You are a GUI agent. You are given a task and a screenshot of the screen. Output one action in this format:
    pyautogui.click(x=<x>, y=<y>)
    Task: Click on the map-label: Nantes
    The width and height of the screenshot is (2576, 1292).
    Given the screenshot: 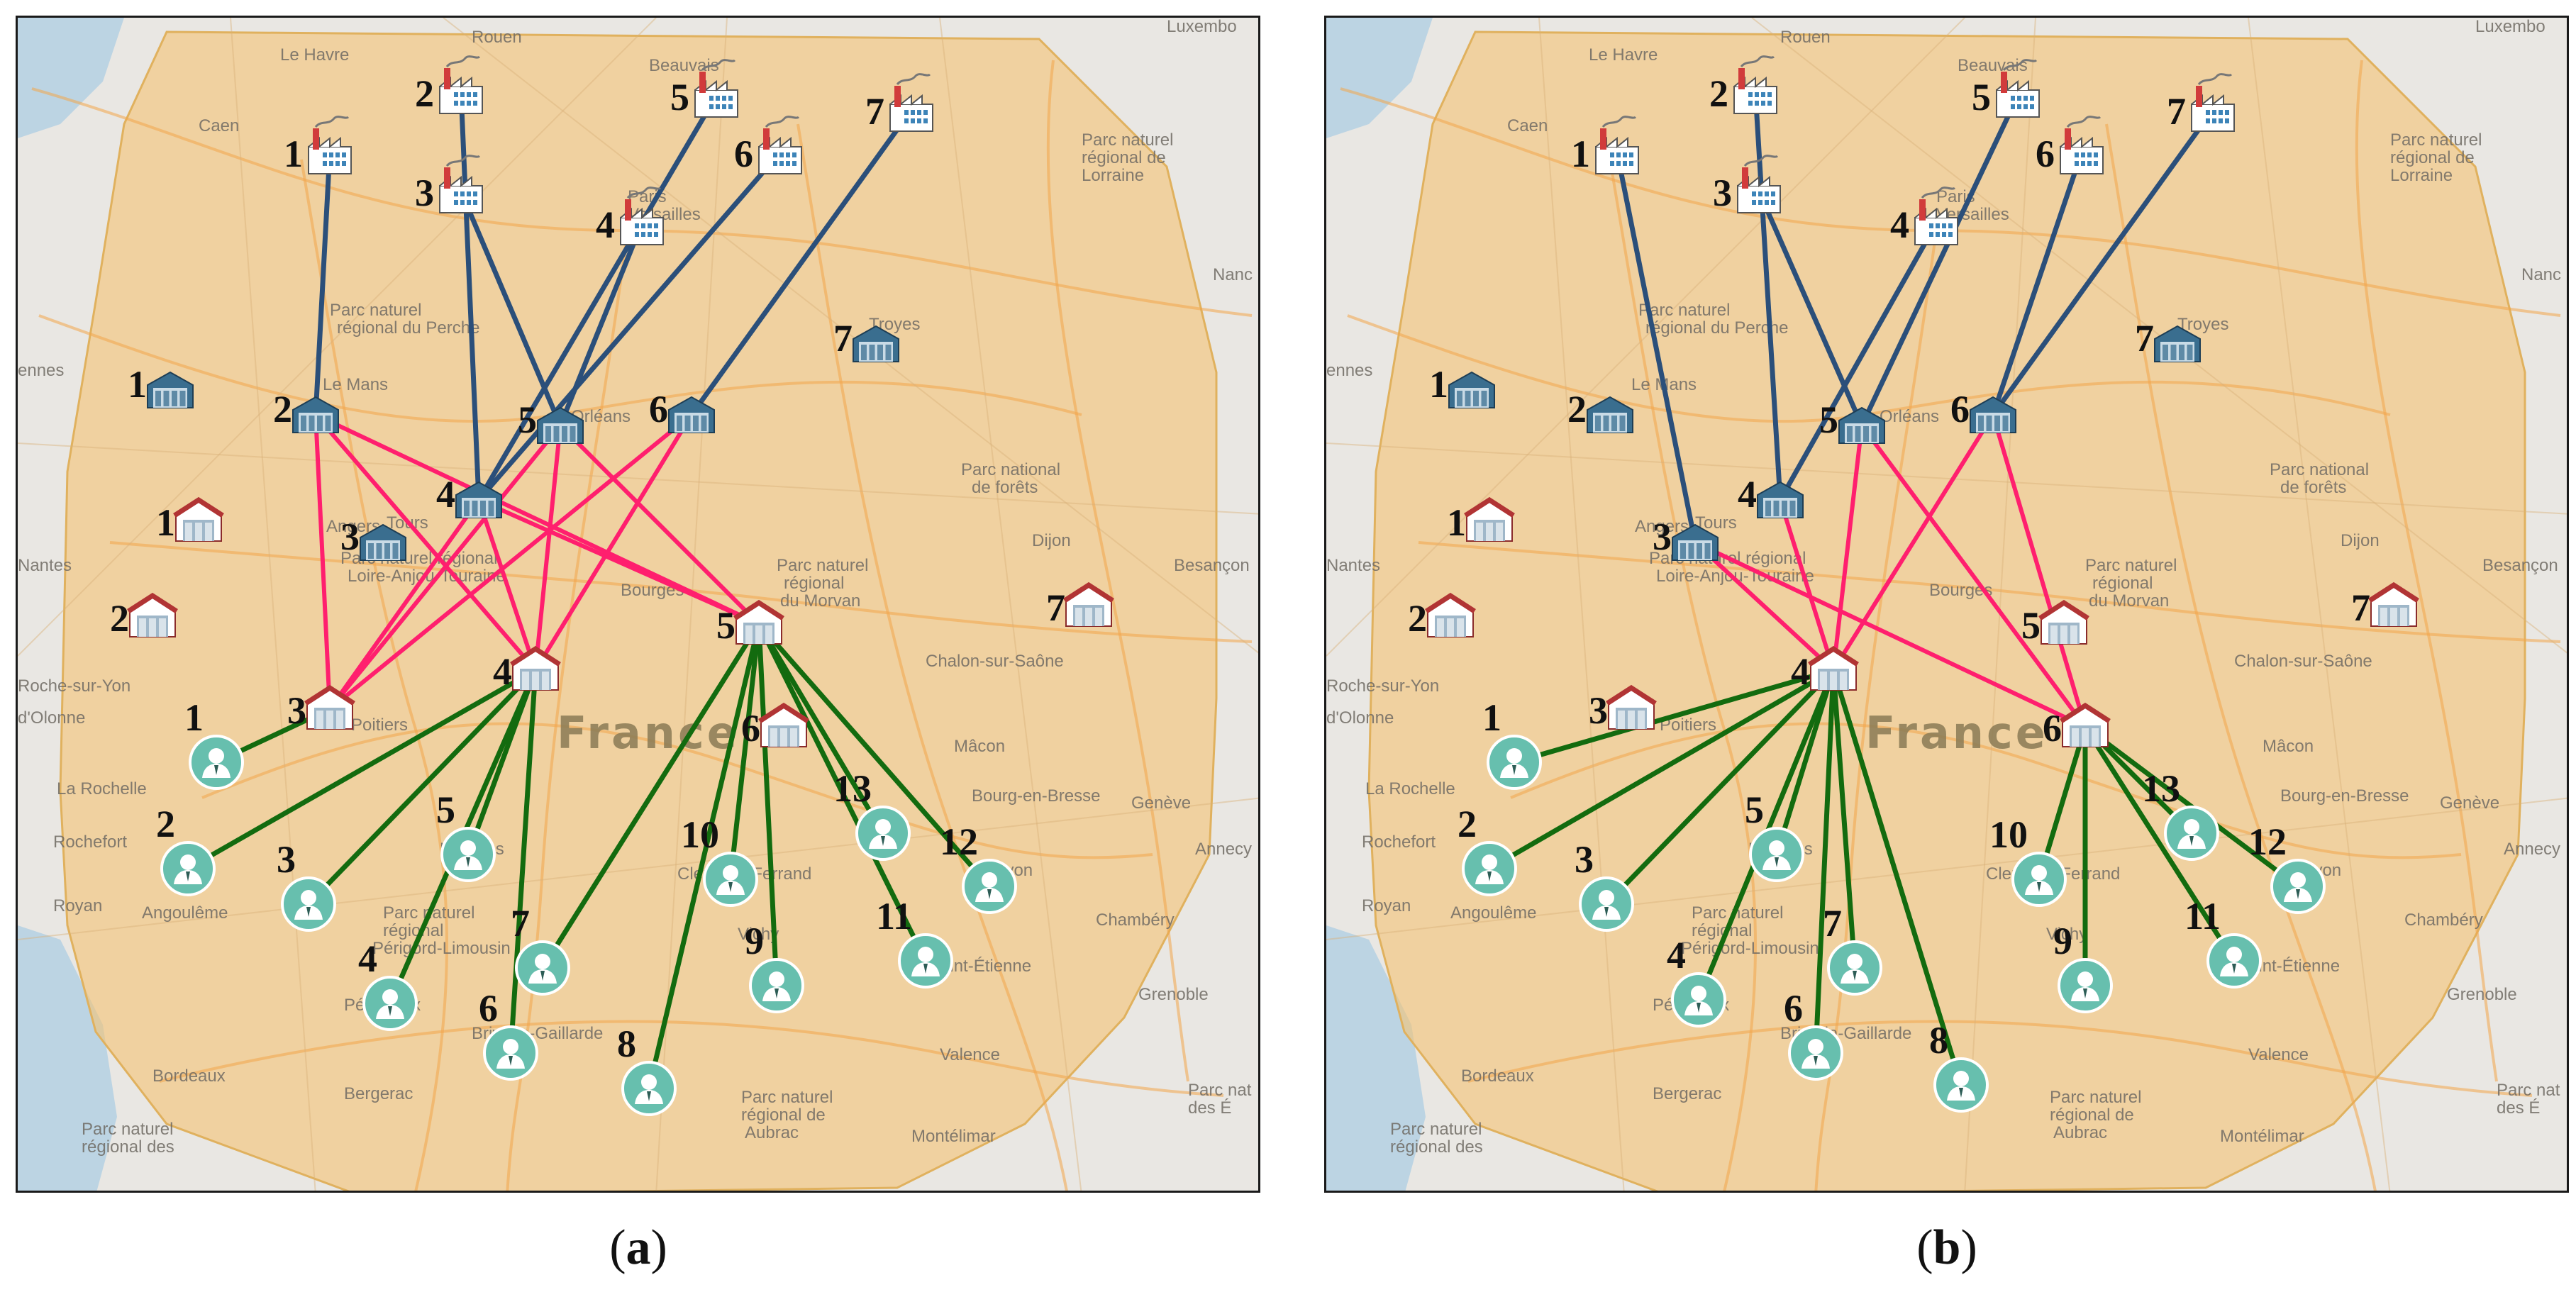 What is the action you would take?
    pyautogui.click(x=1353, y=565)
    